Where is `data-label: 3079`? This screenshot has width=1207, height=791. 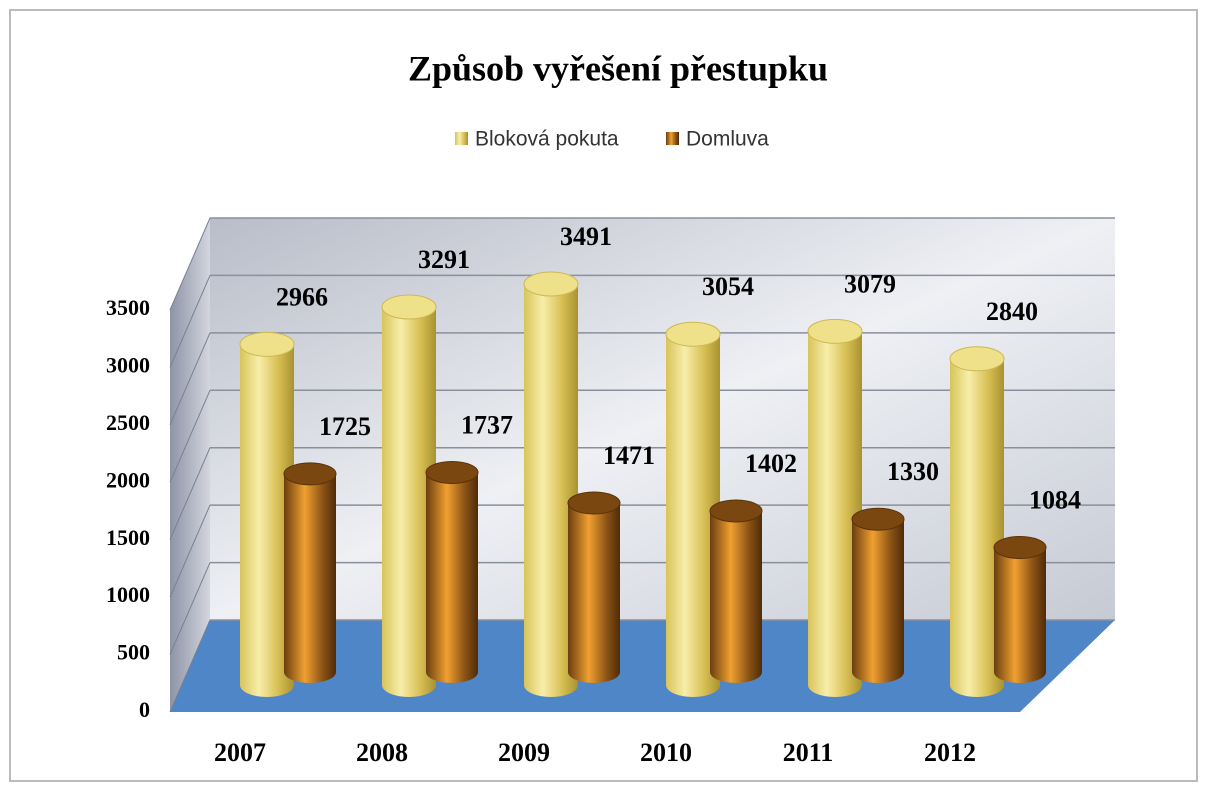 data-label: 3079 is located at coordinates (870, 283).